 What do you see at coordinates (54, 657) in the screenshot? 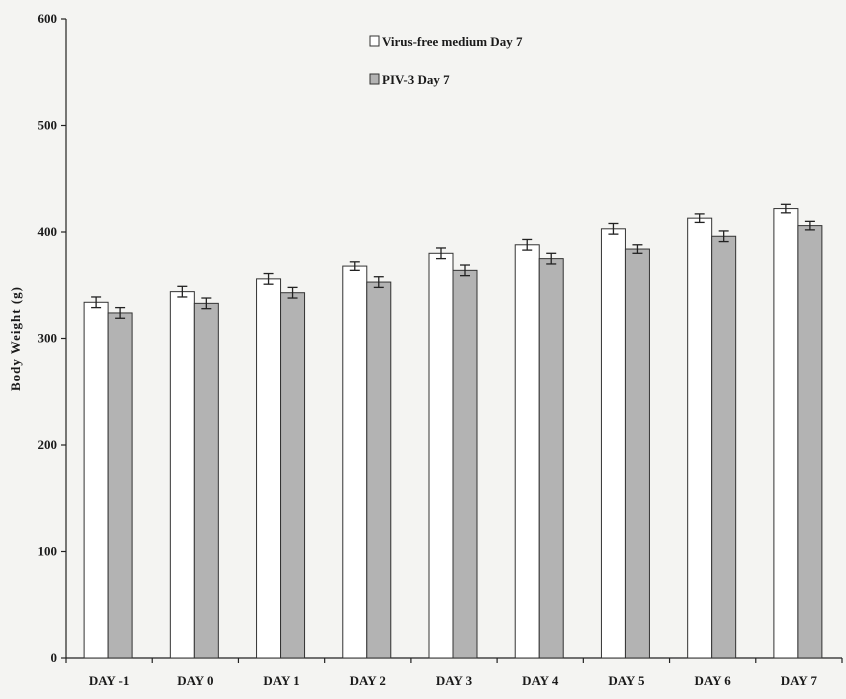
I see `y-tick-label: 0` at bounding box center [54, 657].